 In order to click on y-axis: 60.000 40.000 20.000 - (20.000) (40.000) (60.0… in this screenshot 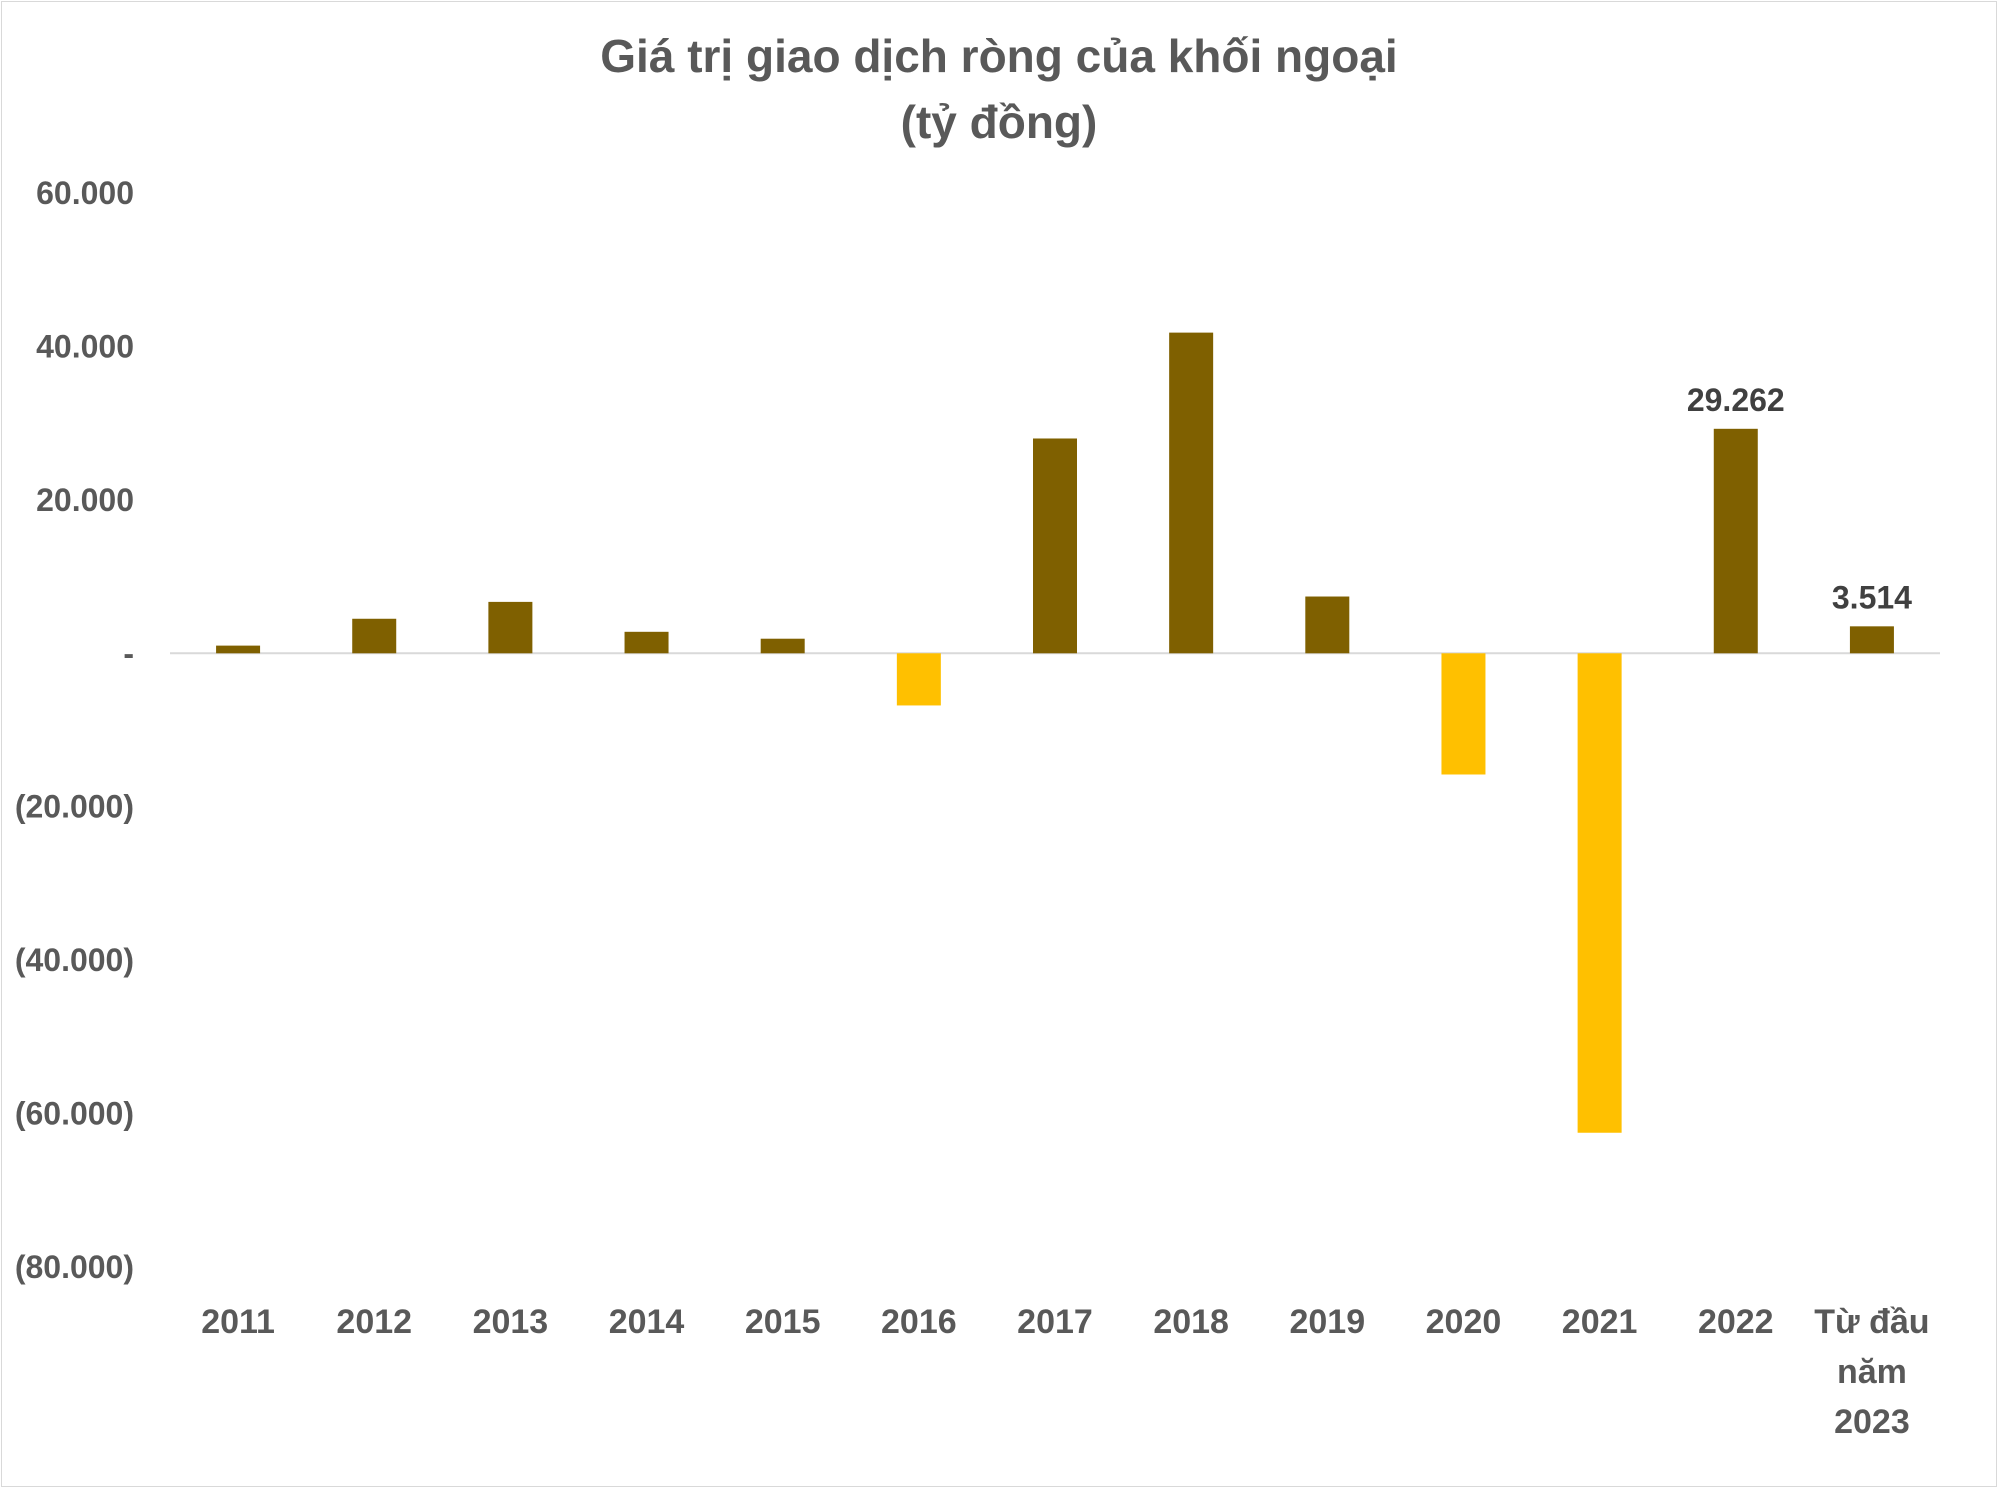, I will do `click(74, 730)`.